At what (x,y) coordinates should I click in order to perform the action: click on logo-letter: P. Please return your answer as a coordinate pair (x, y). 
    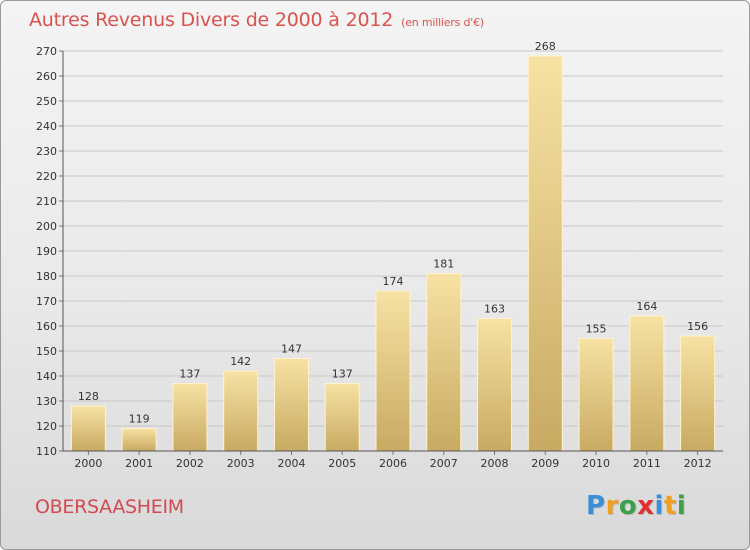
    Looking at the image, I should click on (596, 506).